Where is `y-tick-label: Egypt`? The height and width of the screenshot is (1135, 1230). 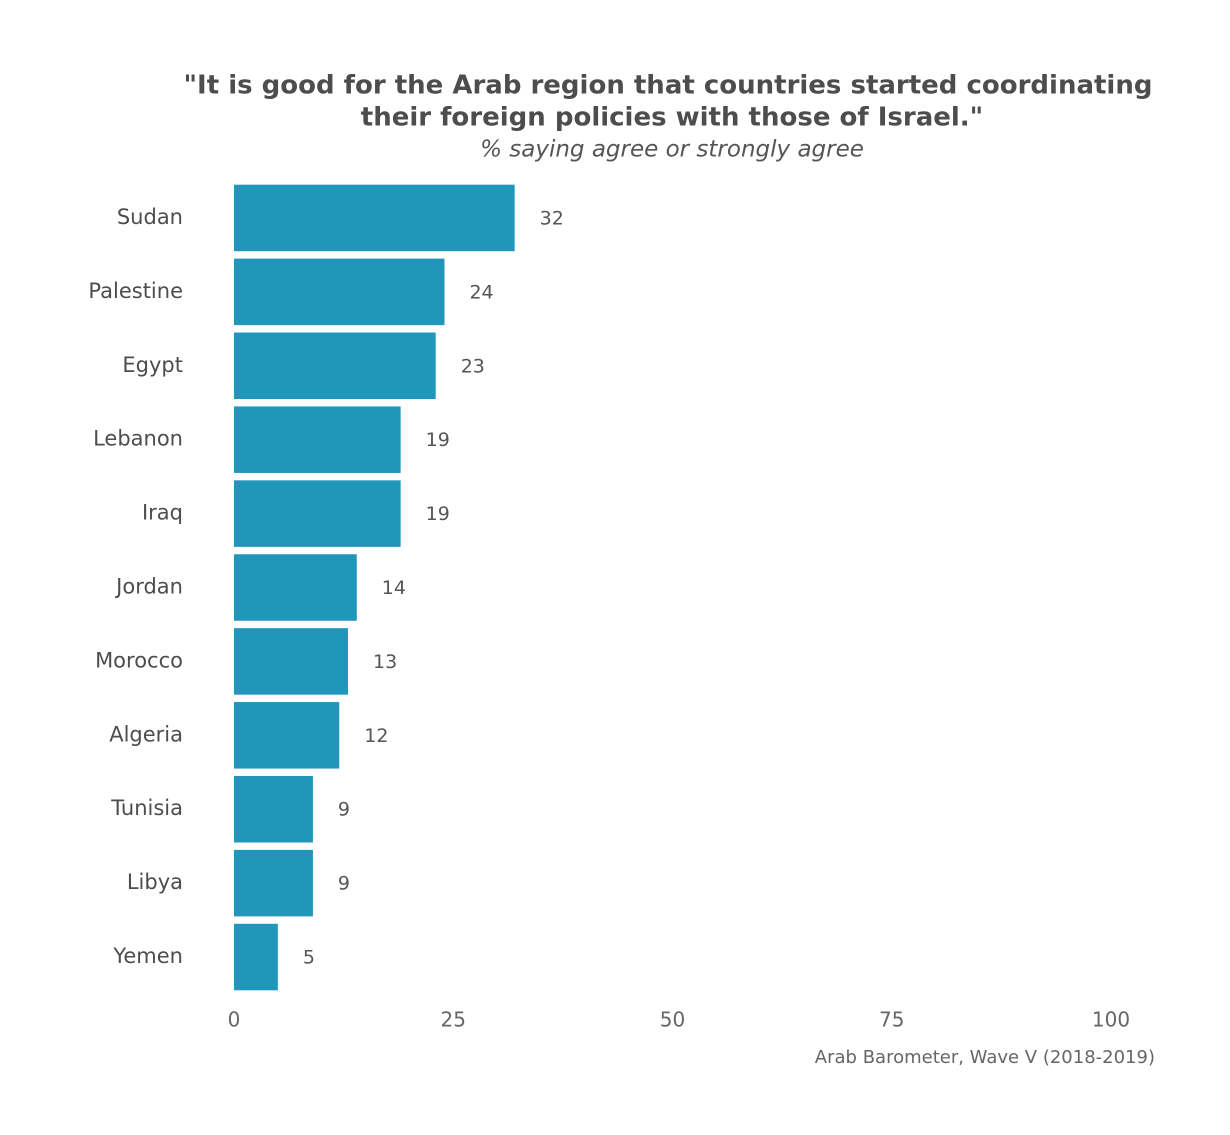
y-tick-label: Egypt is located at coordinates (152, 365).